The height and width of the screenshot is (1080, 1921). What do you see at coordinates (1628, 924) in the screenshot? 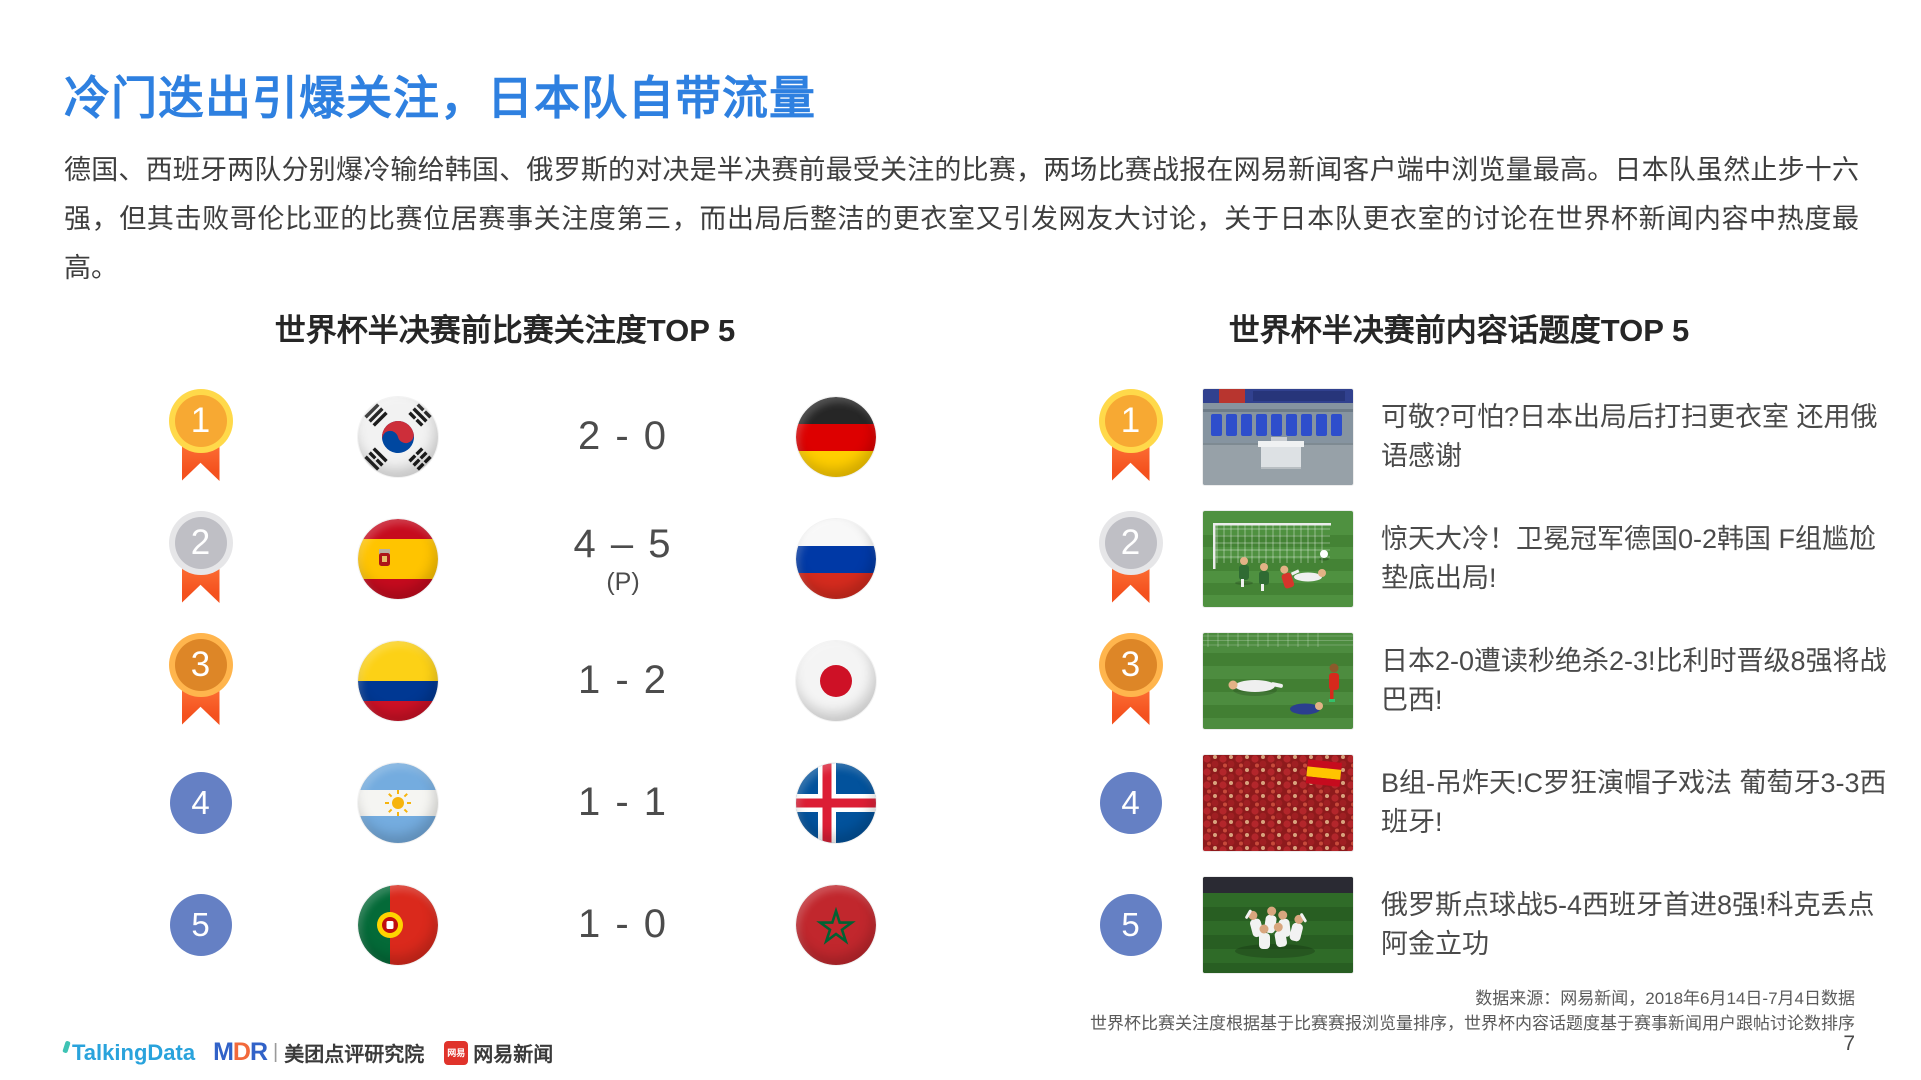
I see `article-headline: 俄罗斯点球战5-4西班牙首进8强!科克丢点阿金立功` at bounding box center [1628, 924].